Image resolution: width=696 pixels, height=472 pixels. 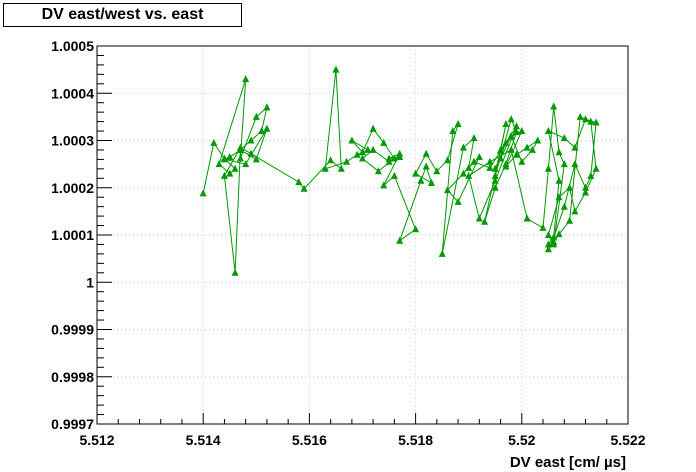 What do you see at coordinates (568, 462) in the screenshot?
I see `x-axis-title: DV east [cm/ µs]` at bounding box center [568, 462].